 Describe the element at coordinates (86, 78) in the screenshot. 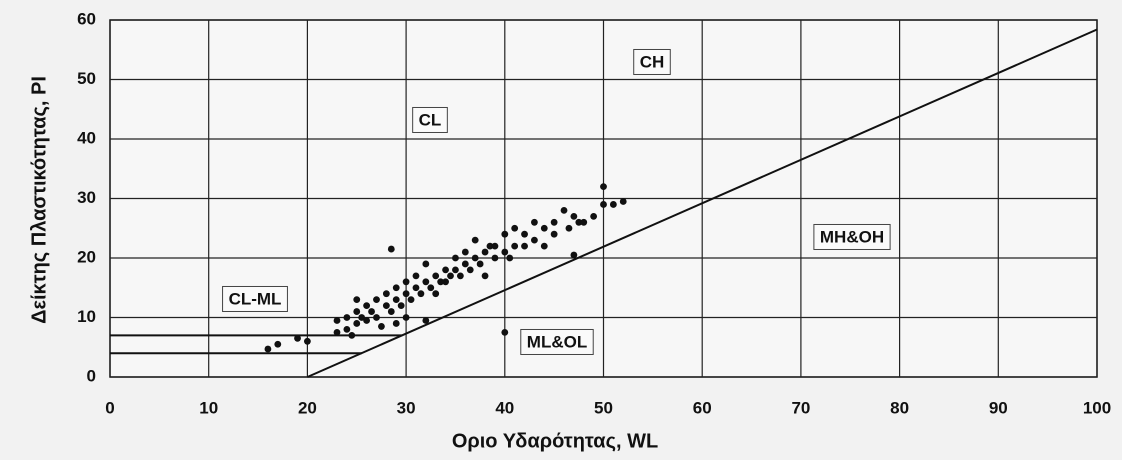

I see `y-tick-label: 50` at that location.